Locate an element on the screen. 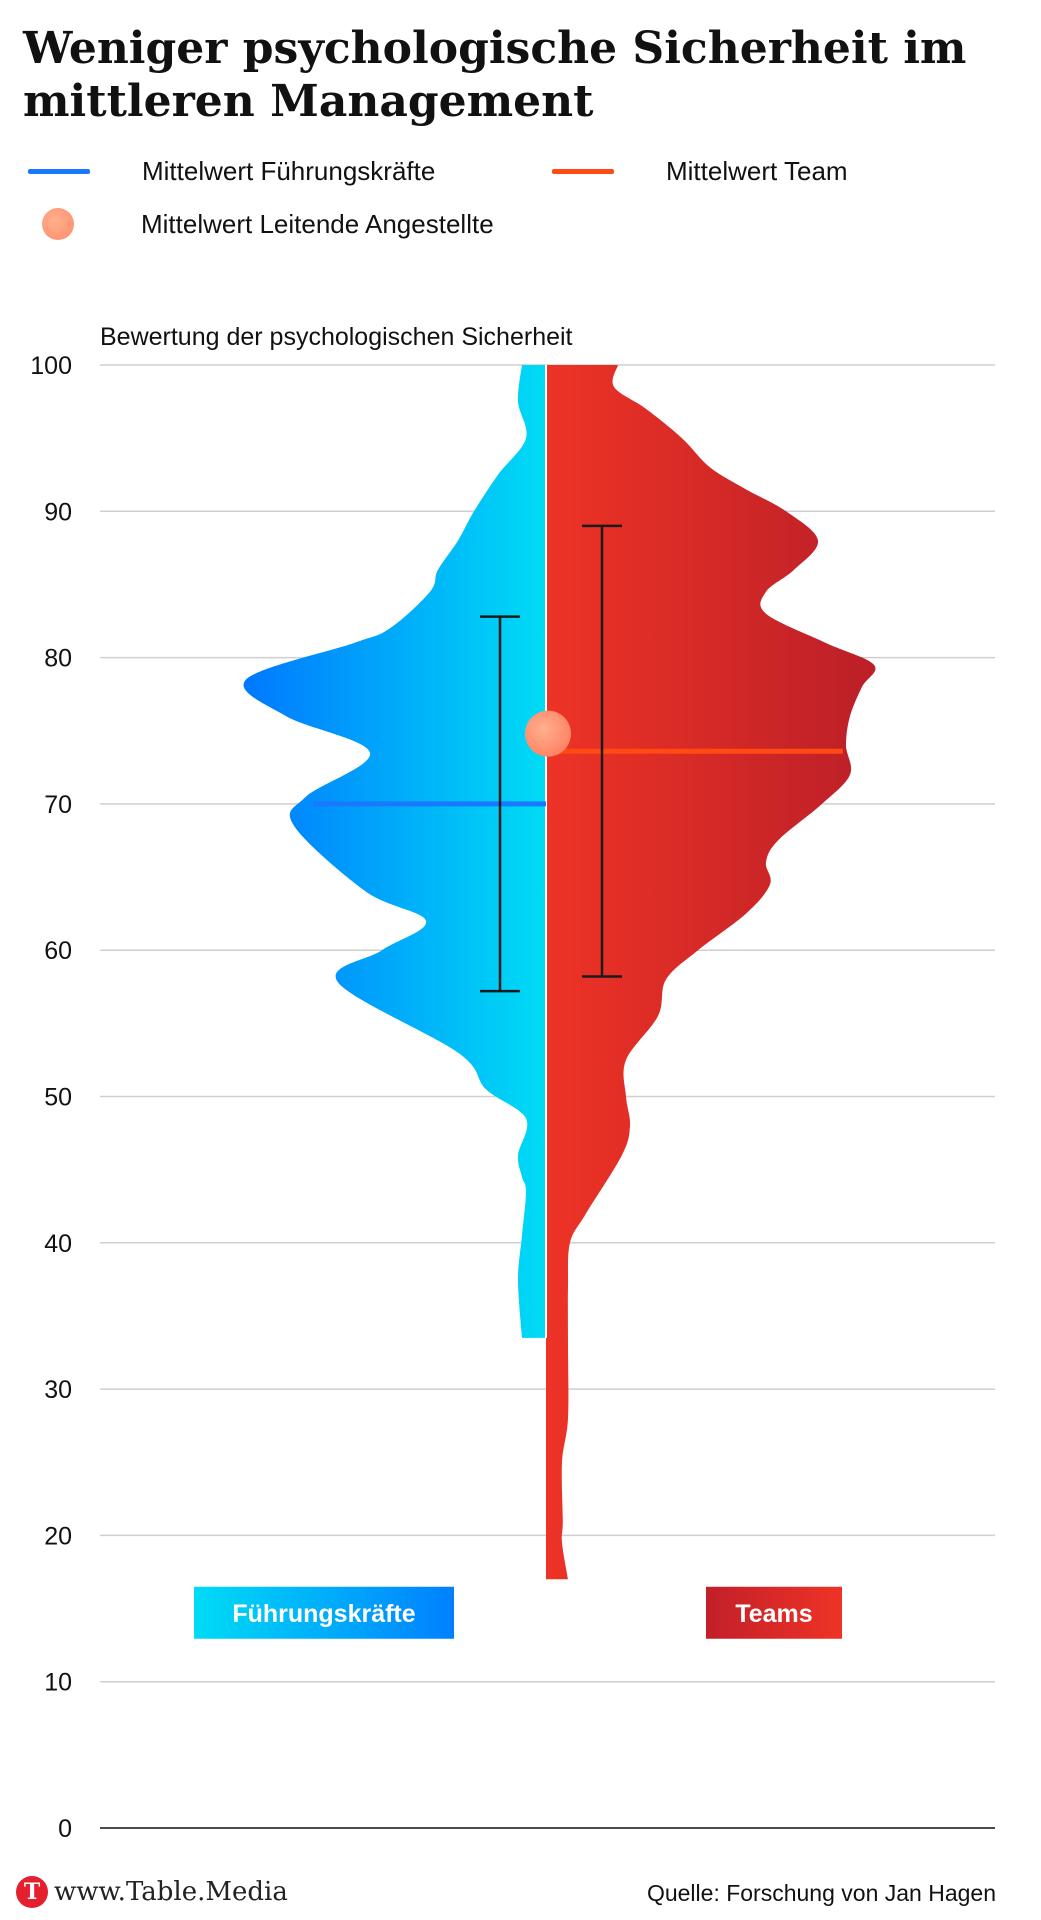 Image resolution: width=1041 pixels, height=1920 pixels. table-media-logo: T www.Table.Media is located at coordinates (152, 1892).